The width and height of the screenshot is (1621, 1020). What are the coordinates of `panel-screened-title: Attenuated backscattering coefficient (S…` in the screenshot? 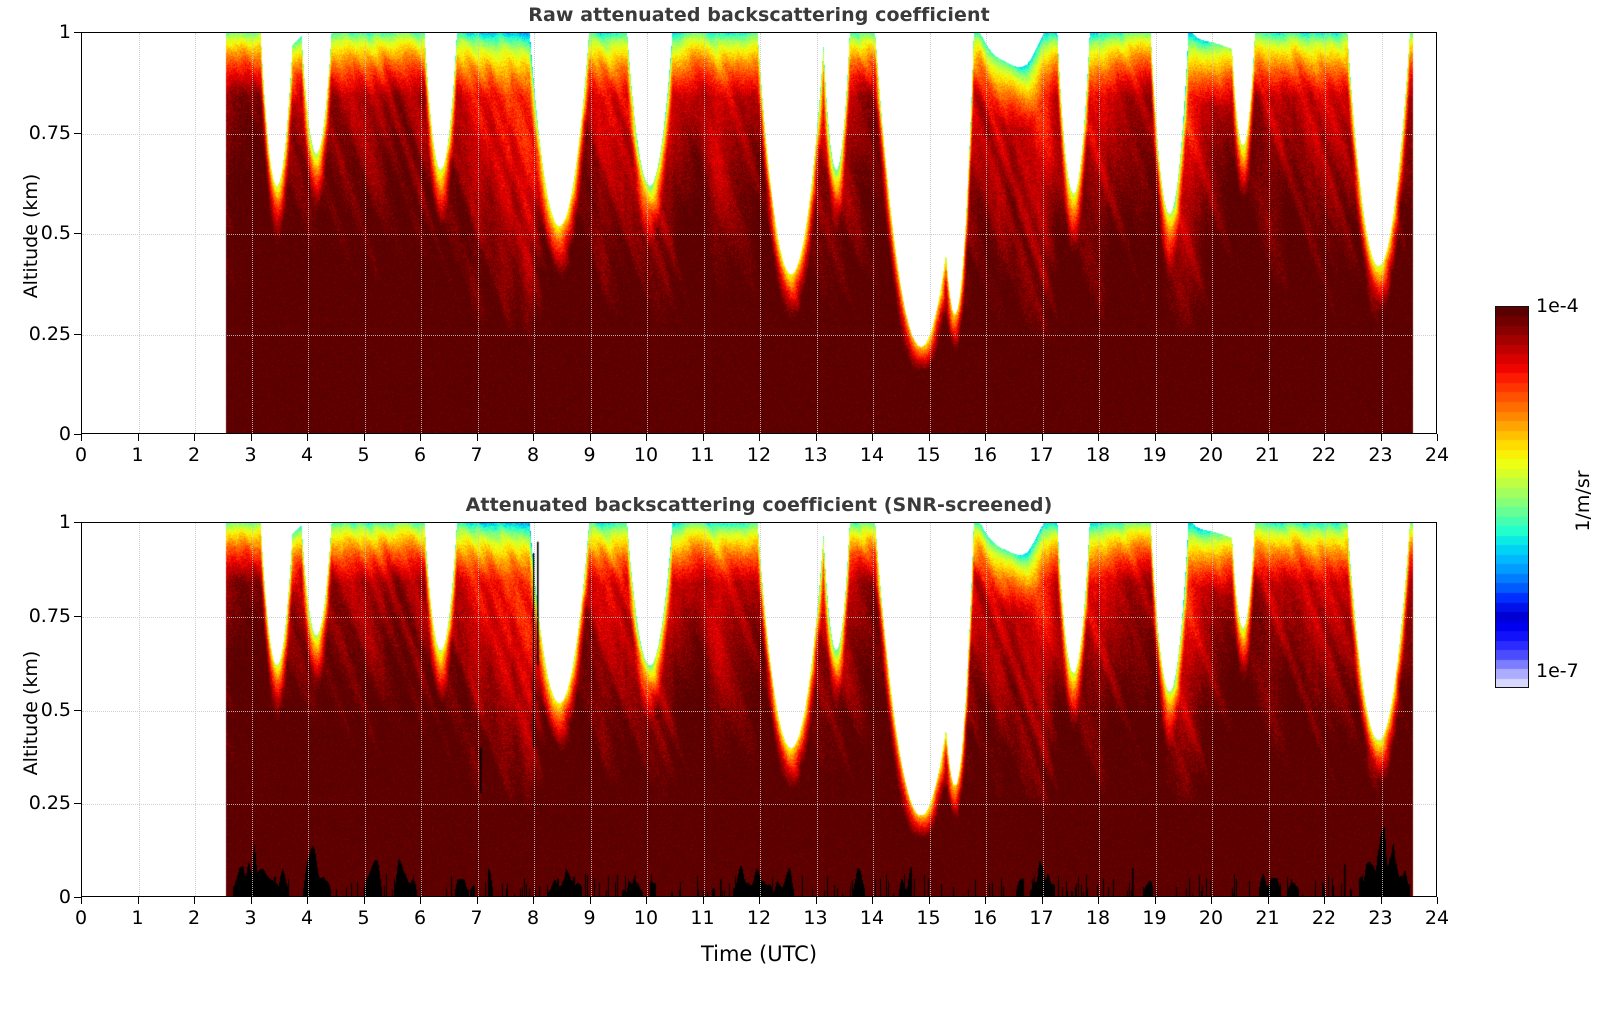 It's located at (759, 505).